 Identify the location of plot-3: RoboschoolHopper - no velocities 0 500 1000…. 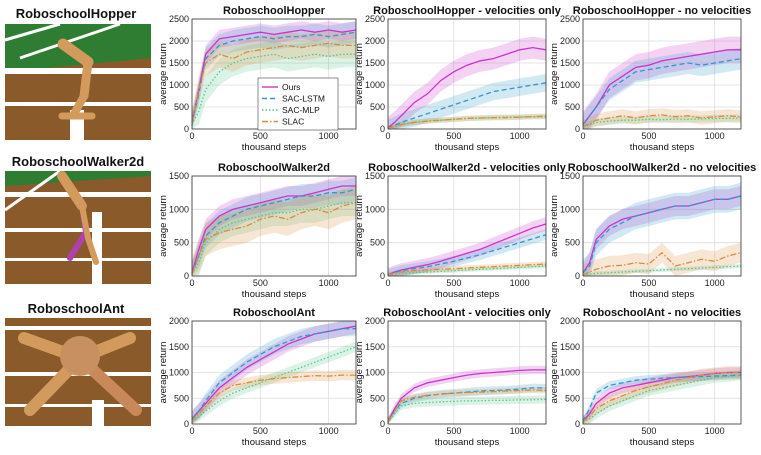
(650, 79).